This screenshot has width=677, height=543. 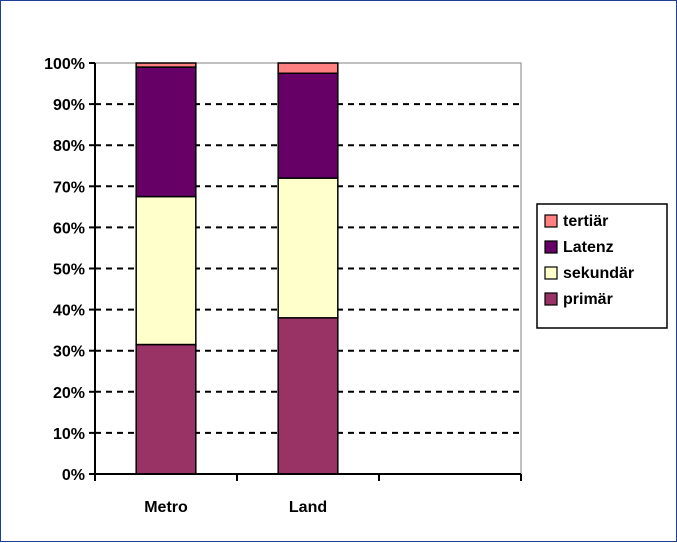 I want to click on y-axis-tick-labels: 0% 10% 20% 30% 40% 50% 60% 70% 80% 90% 100%, so click(x=64, y=270).